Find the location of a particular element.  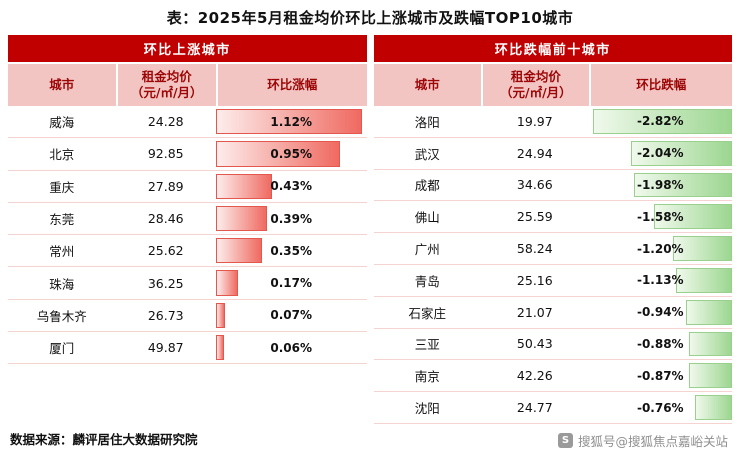

change-label: 0.17% is located at coordinates (291, 283).